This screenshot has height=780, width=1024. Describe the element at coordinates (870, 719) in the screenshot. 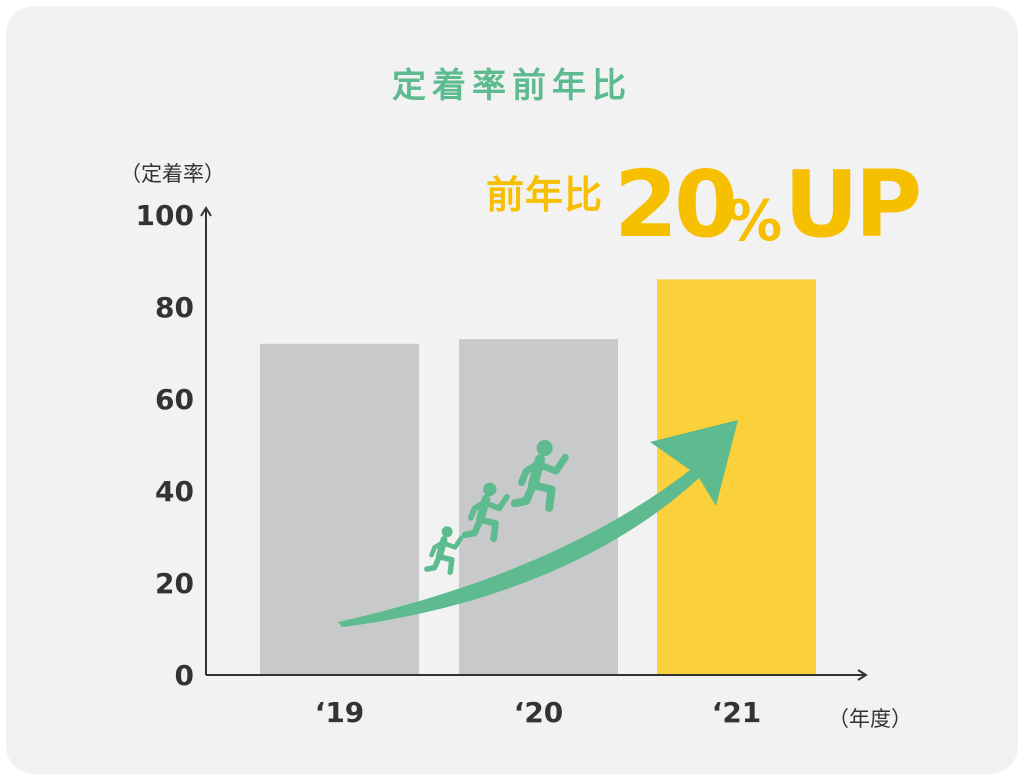

I see `x-axis-label: （年度）` at that location.